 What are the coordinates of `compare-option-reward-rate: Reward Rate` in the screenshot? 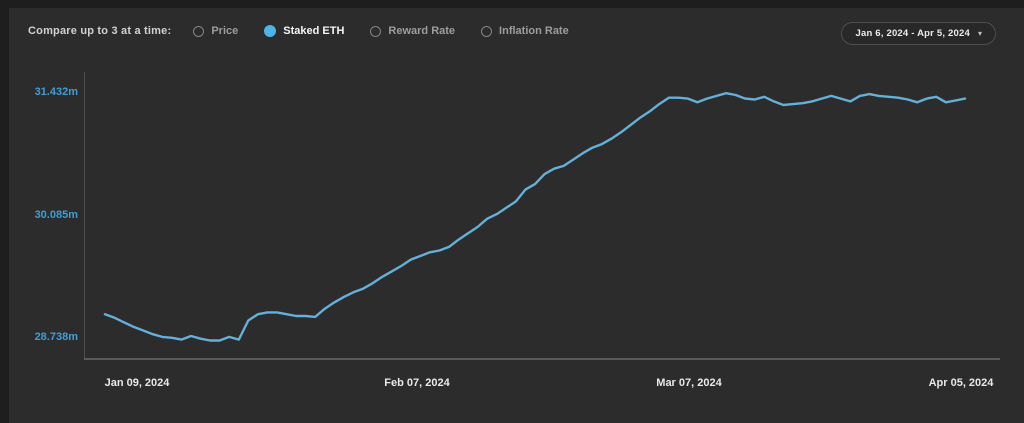 It's located at (412, 31).